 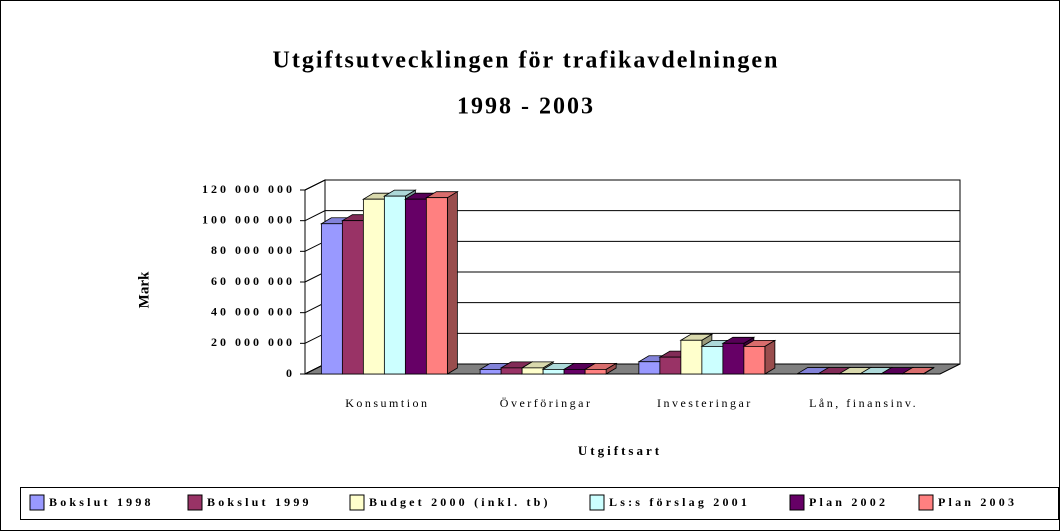 What do you see at coordinates (253, 342) in the screenshot?
I see `y-tick-label: 20 000 000` at bounding box center [253, 342].